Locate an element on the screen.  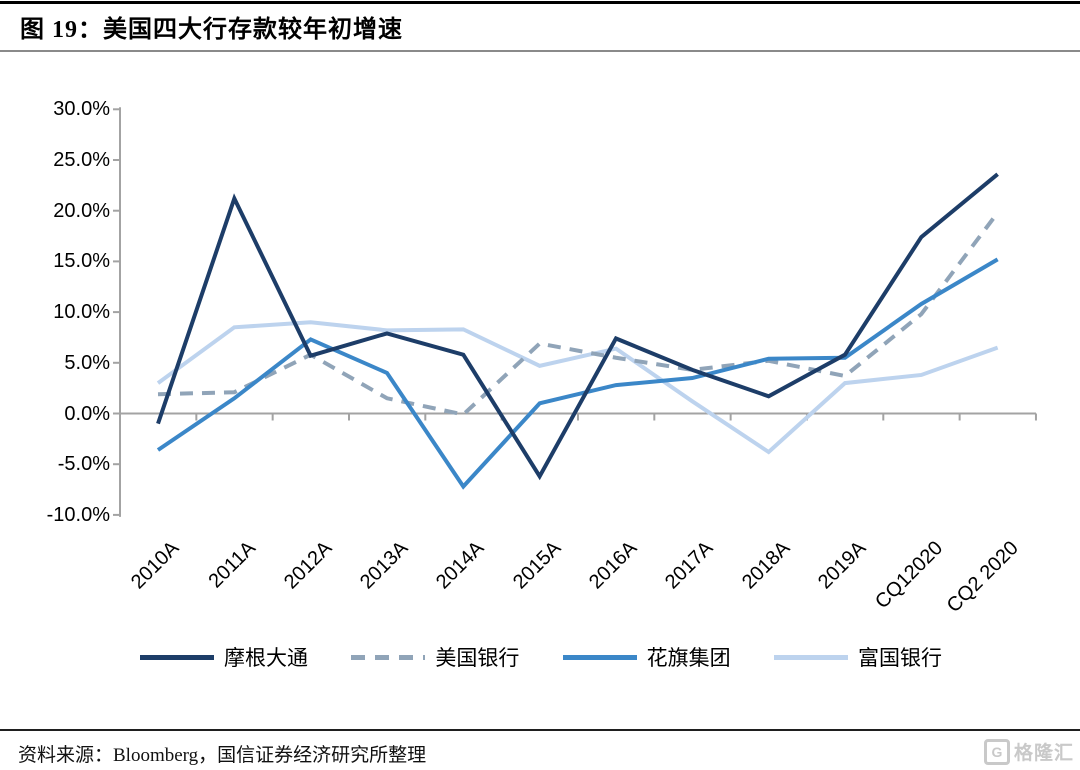
legend-line-sample-solid-lightblue is located at coordinates (810, 657).